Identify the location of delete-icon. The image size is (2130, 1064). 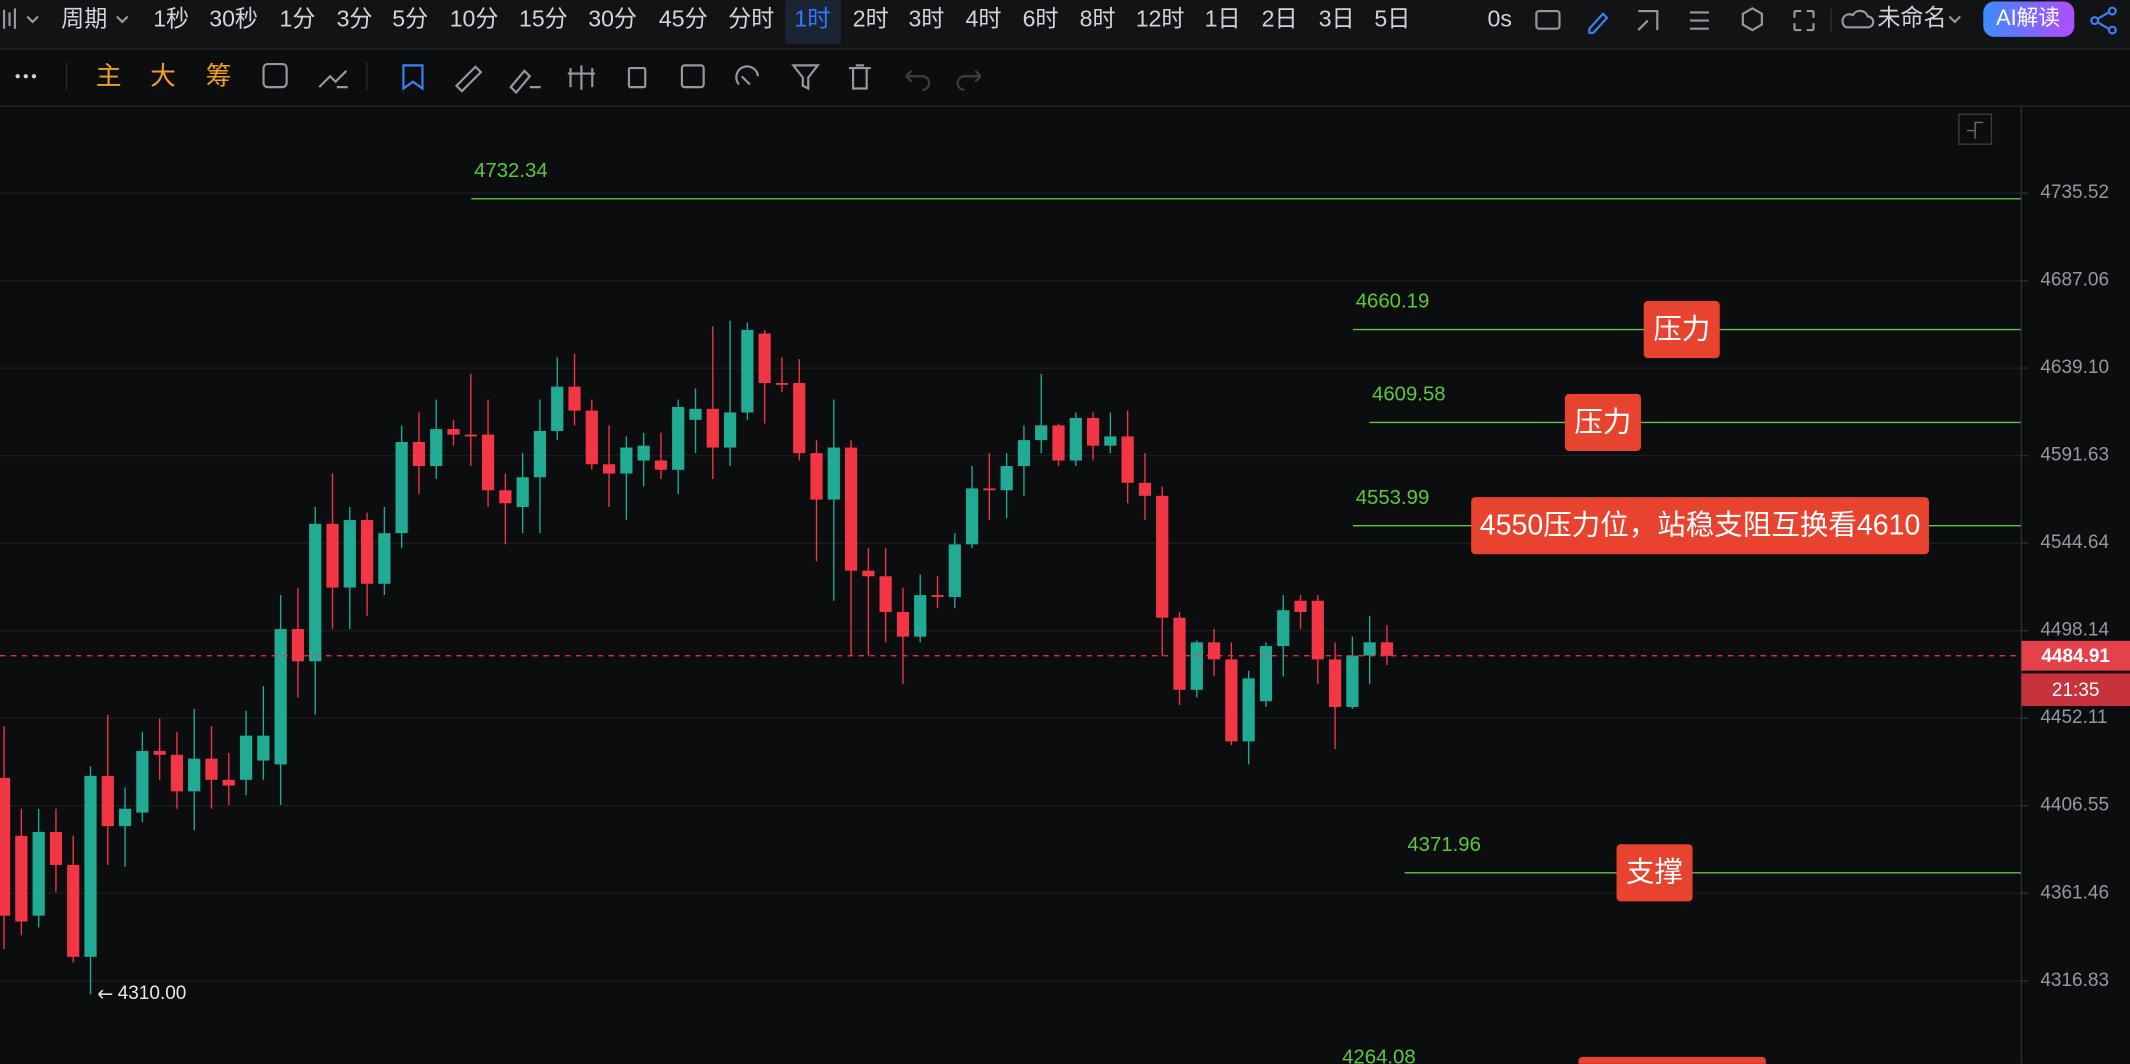
(860, 77).